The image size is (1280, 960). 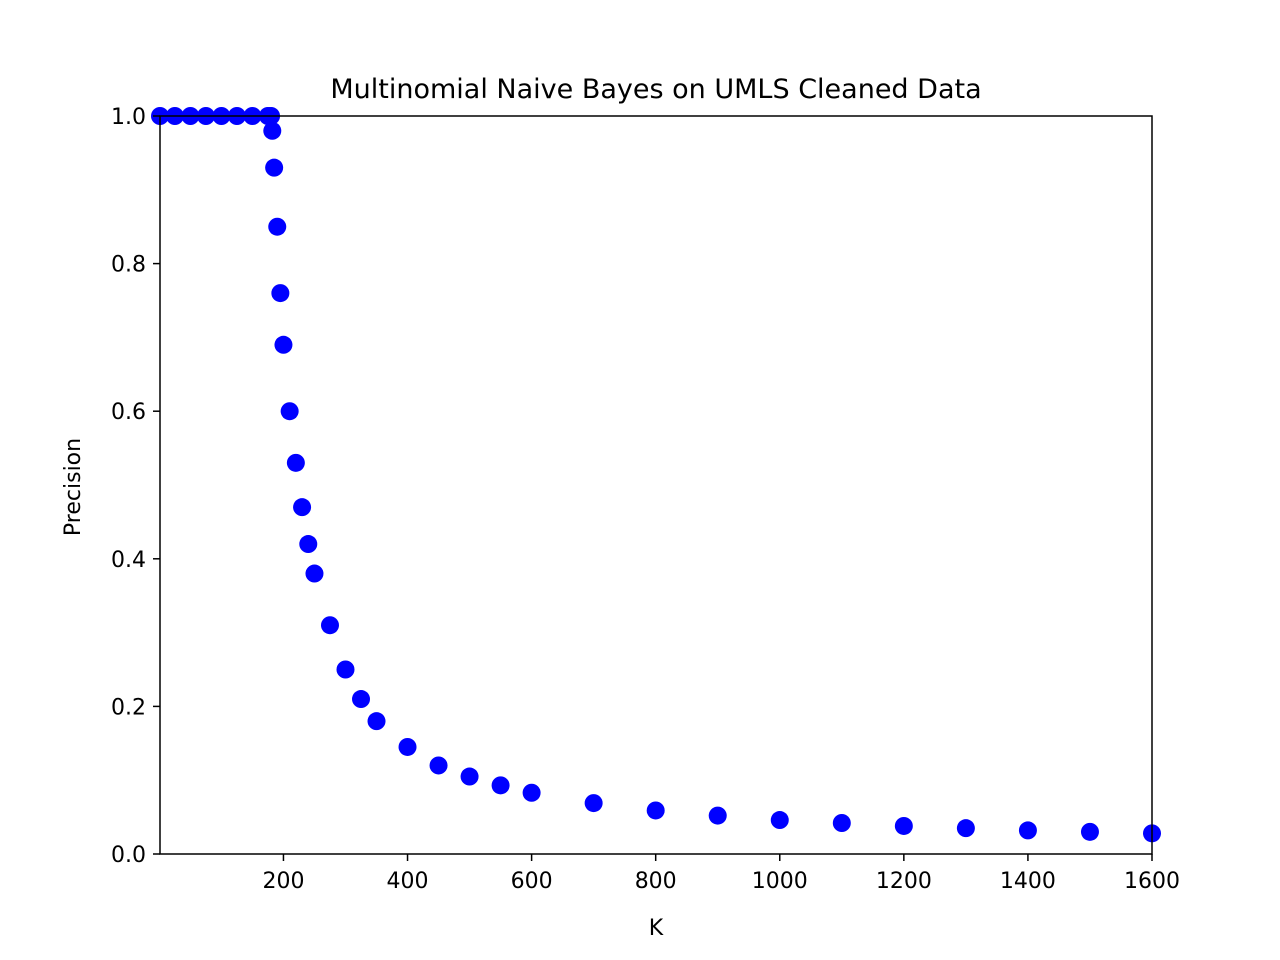 I want to click on y-tick-label: 0.0, so click(x=128, y=855).